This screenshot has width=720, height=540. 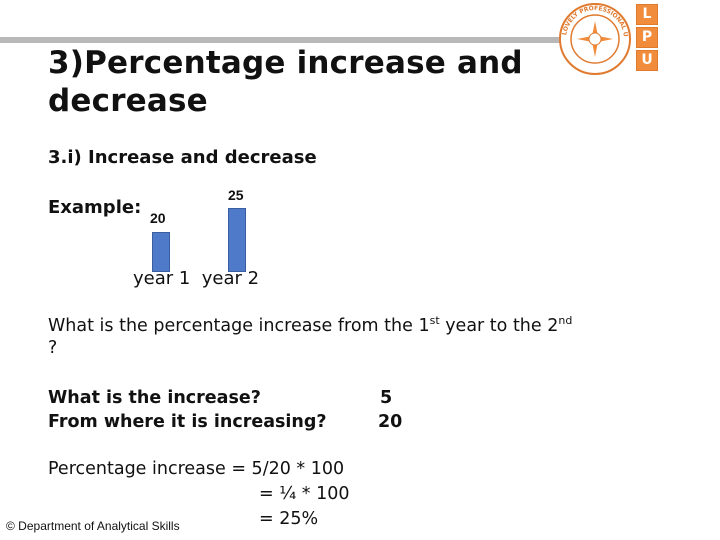 I want to click on logo-letter-l: L, so click(x=647, y=14).